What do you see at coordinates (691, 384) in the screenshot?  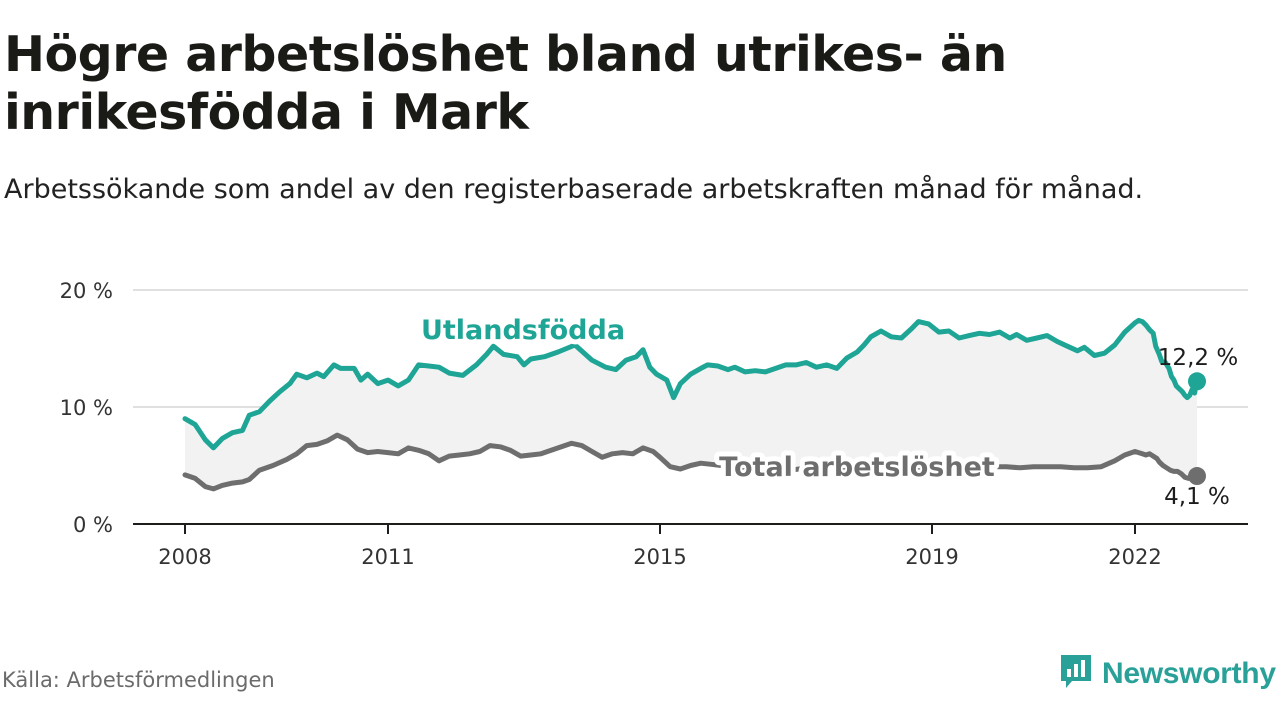 I see `series-line-foreign` at bounding box center [691, 384].